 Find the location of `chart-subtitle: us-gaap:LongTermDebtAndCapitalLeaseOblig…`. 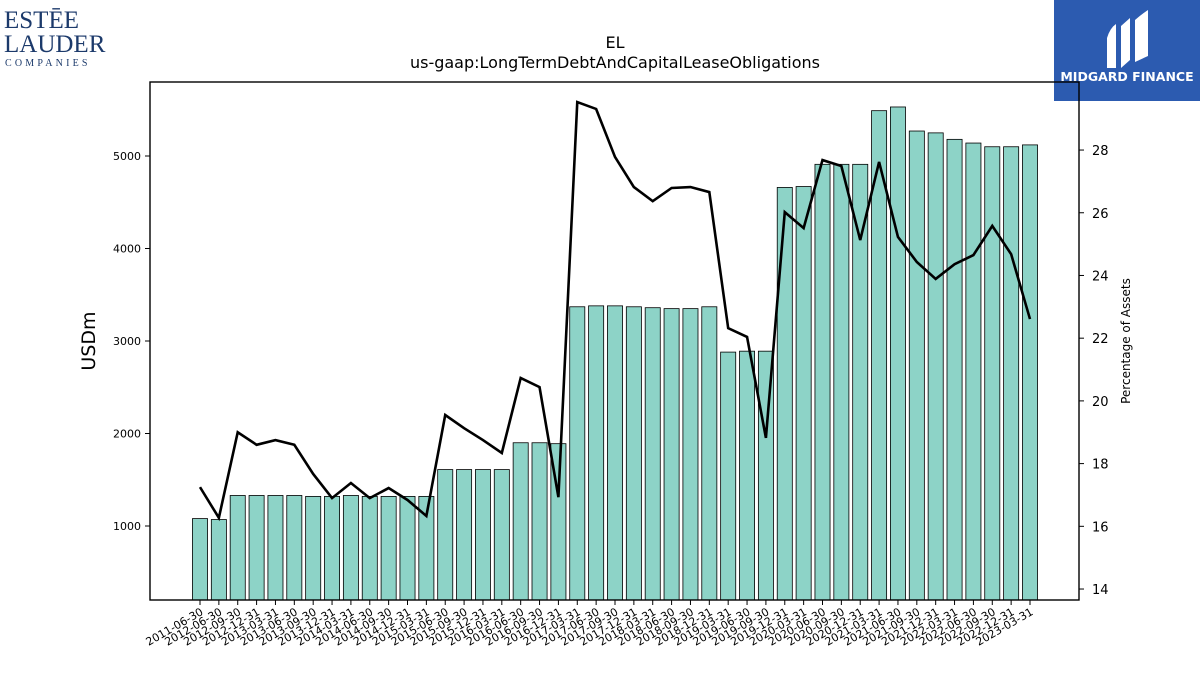

chart-subtitle: us-gaap:LongTermDebtAndCapitalLeaseOblig… is located at coordinates (615, 62).